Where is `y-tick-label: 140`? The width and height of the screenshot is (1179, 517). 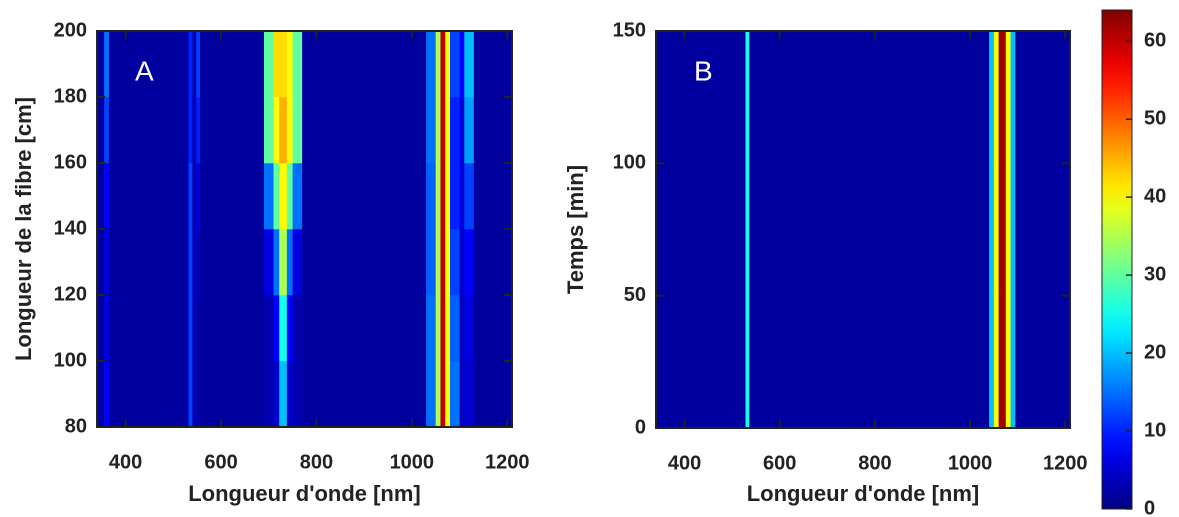 y-tick-label: 140 is located at coordinates (70, 228).